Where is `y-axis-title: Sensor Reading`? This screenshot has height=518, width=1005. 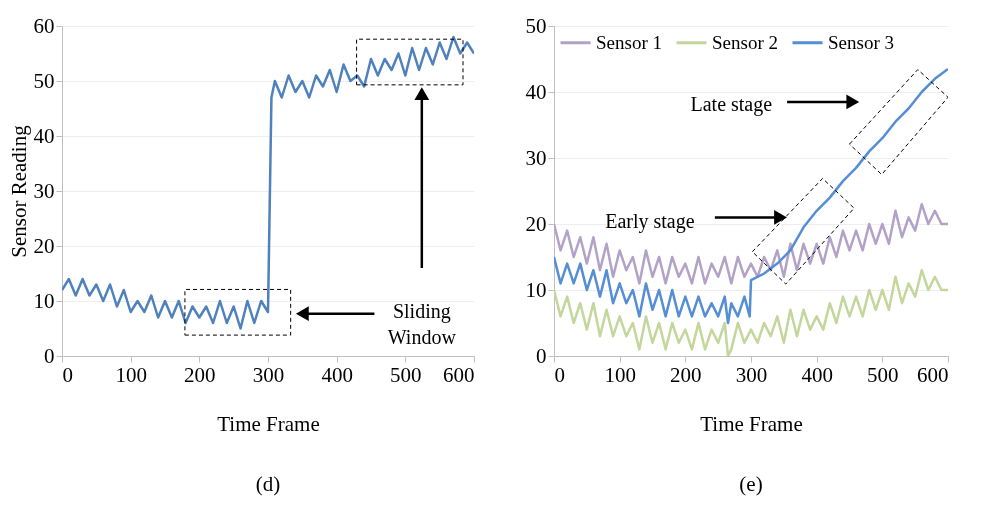
y-axis-title: Sensor Reading is located at coordinates (18, 191).